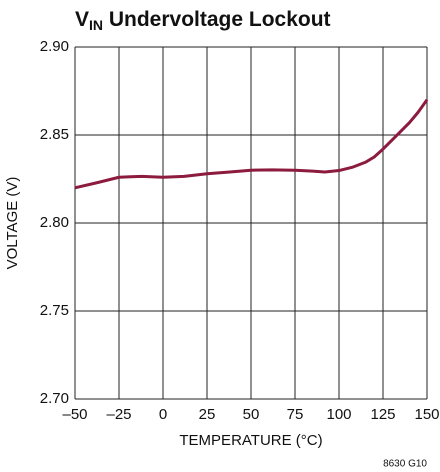 The height and width of the screenshot is (472, 440). I want to click on x-tick-label: 75, so click(295, 414).